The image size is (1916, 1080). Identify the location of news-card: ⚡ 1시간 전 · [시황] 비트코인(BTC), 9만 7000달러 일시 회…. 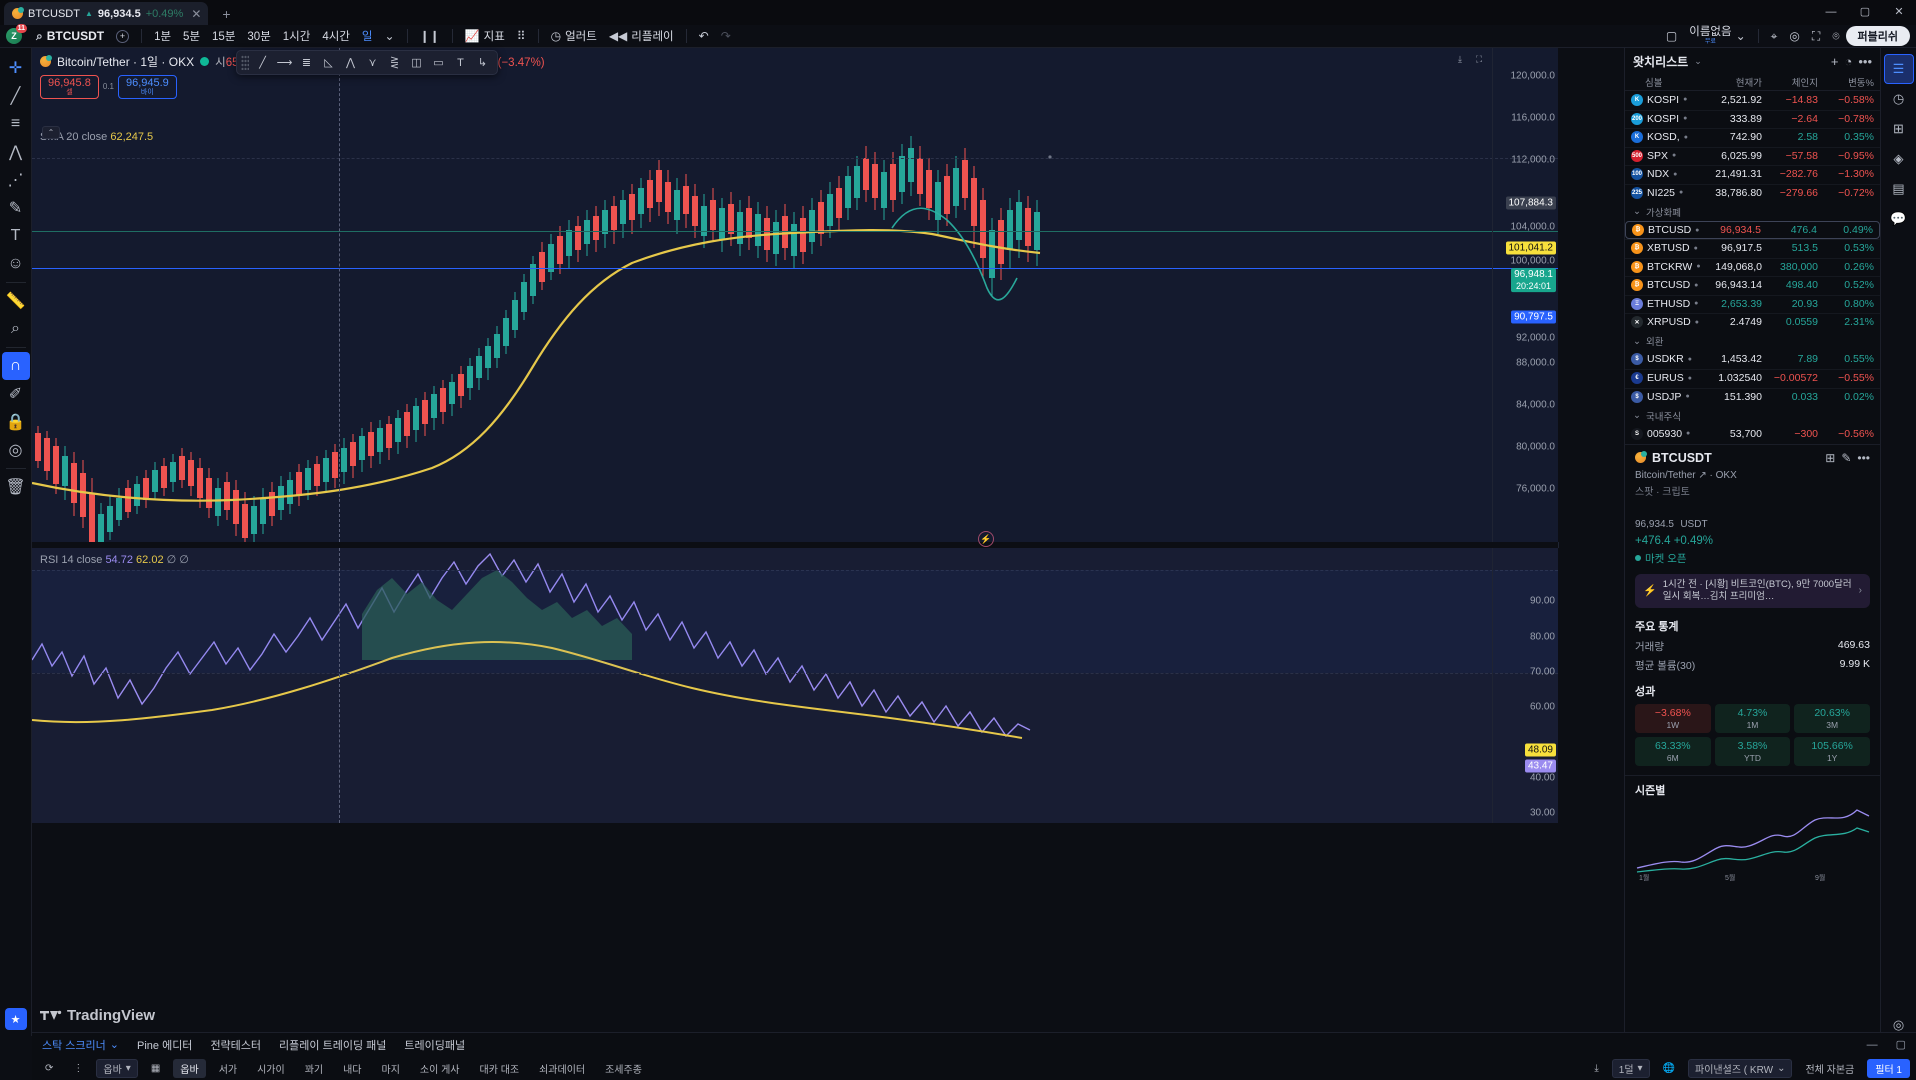
(1752, 591).